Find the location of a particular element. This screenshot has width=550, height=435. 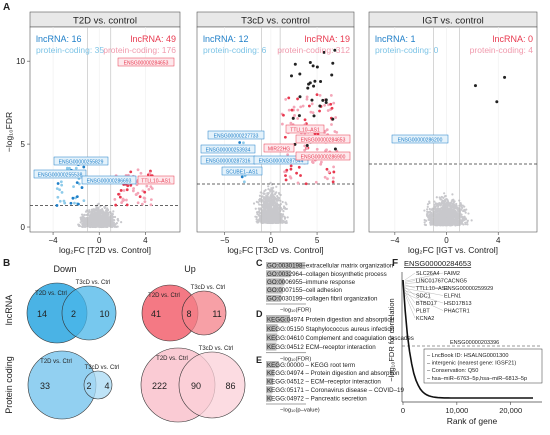

gene-callout: MIR22HG is located at coordinates (279, 147).